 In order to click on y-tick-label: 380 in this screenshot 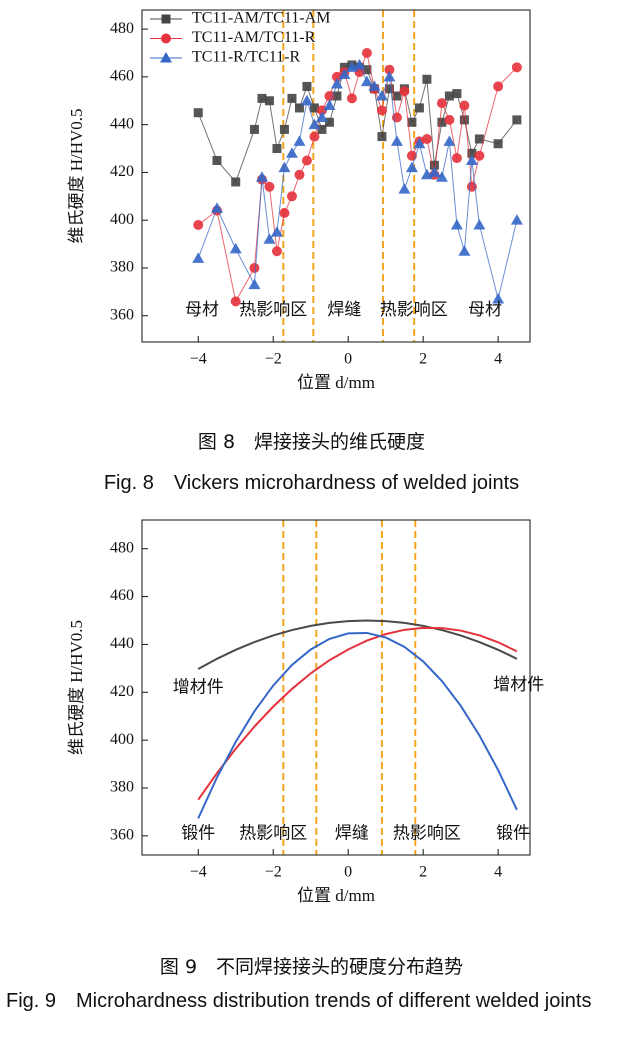, I will do `click(122, 267)`.